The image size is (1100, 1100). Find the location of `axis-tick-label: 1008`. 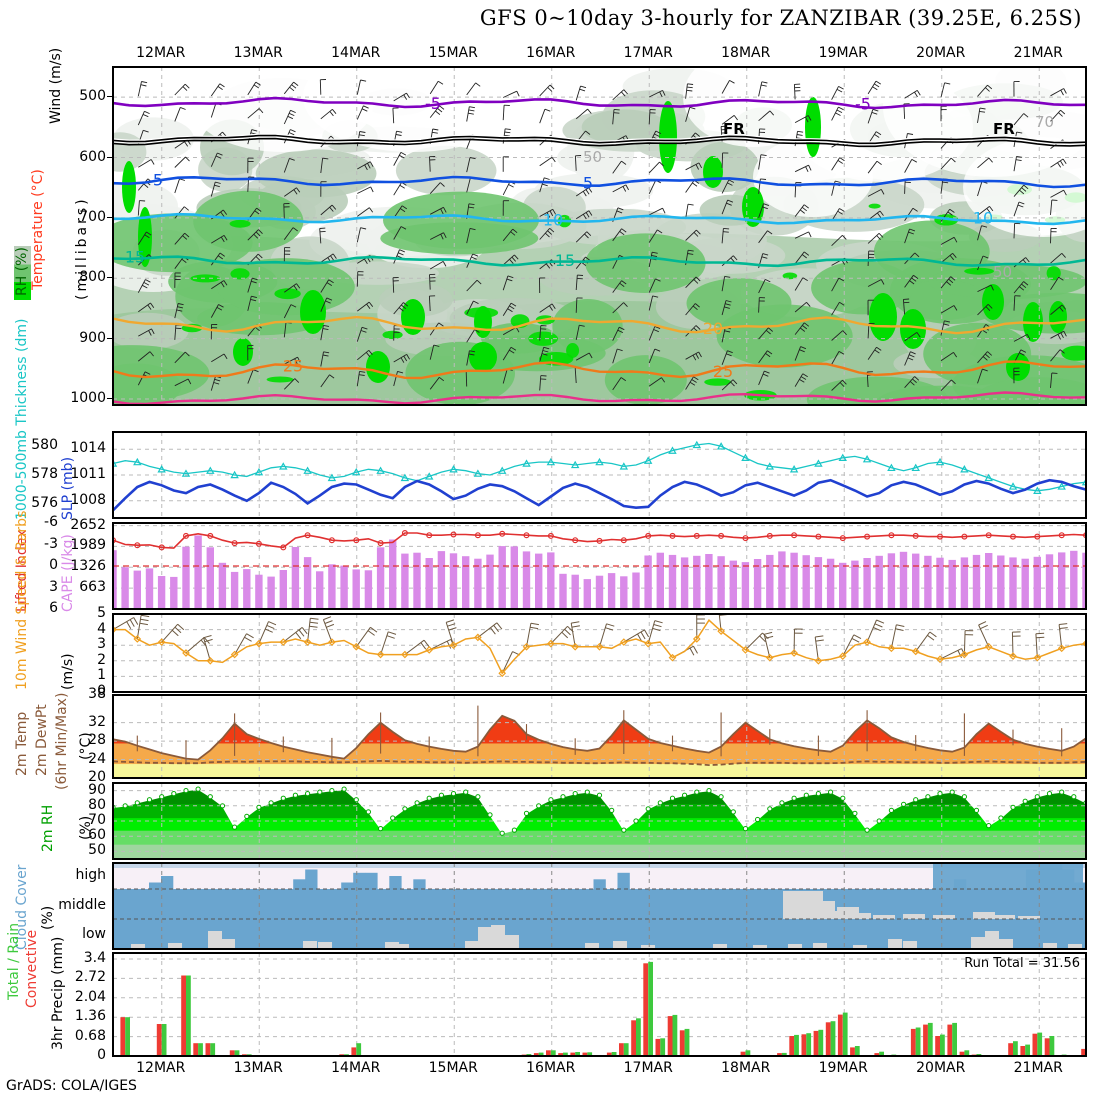

axis-tick-label: 1008 is located at coordinates (88, 499).